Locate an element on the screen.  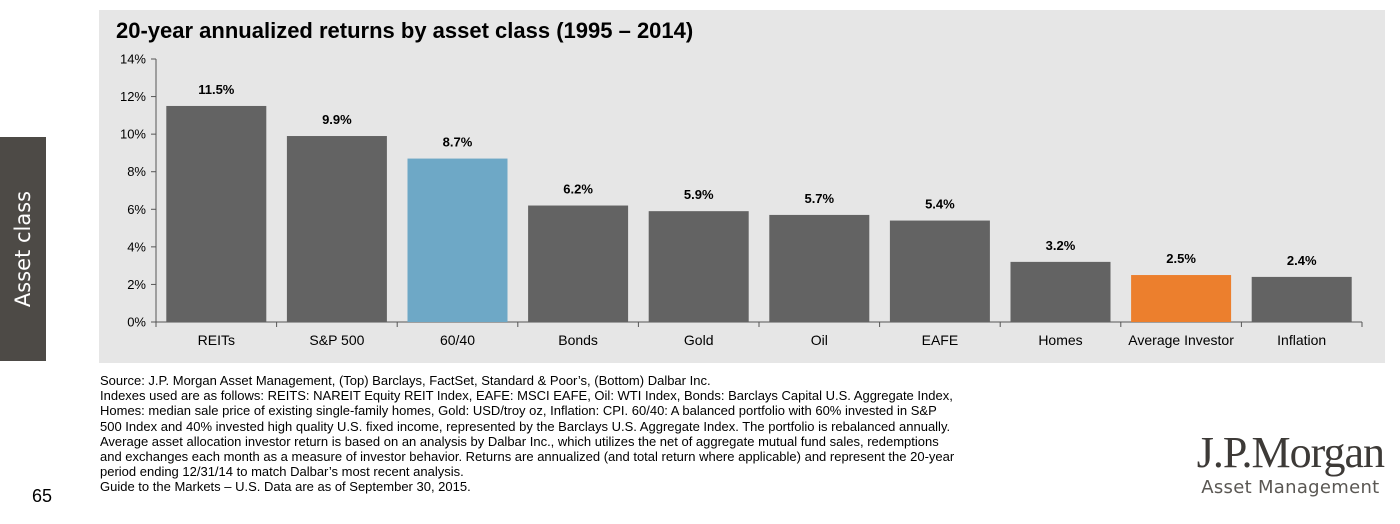
jpmorgan-logo: J.P.Morgan Asset Management is located at coordinates (1290, 464).